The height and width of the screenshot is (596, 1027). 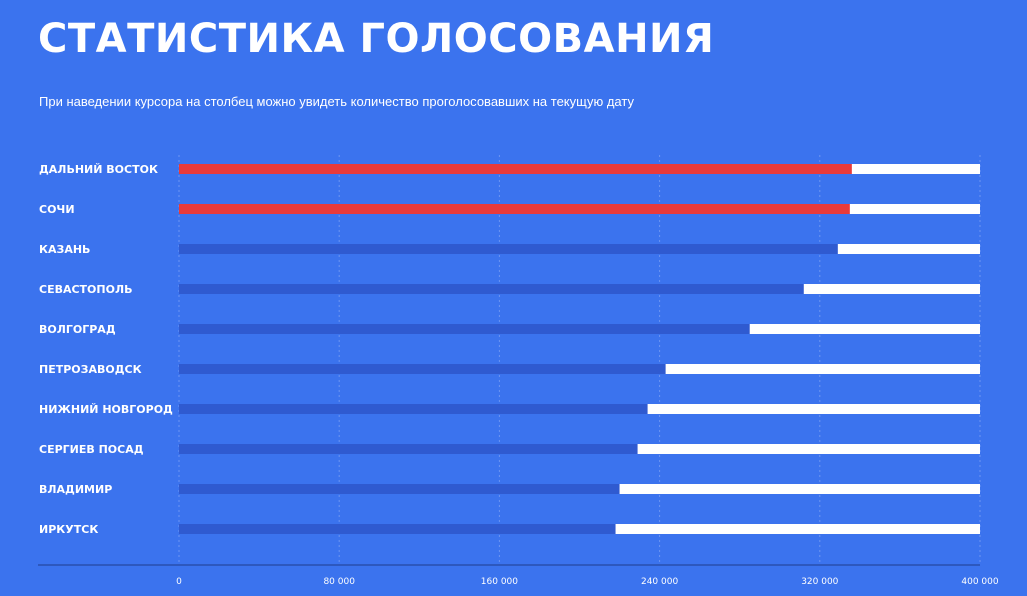 What do you see at coordinates (68, 529) in the screenshot?
I see `category-label: ИРКУТСК` at bounding box center [68, 529].